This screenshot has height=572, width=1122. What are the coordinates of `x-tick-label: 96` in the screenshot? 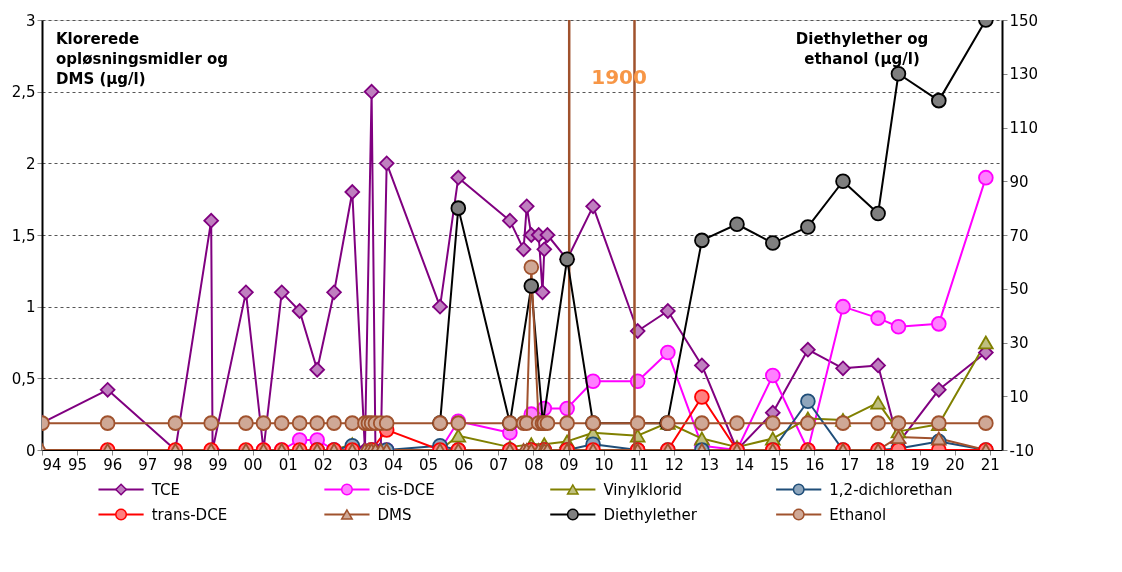 It's located at (113, 464).